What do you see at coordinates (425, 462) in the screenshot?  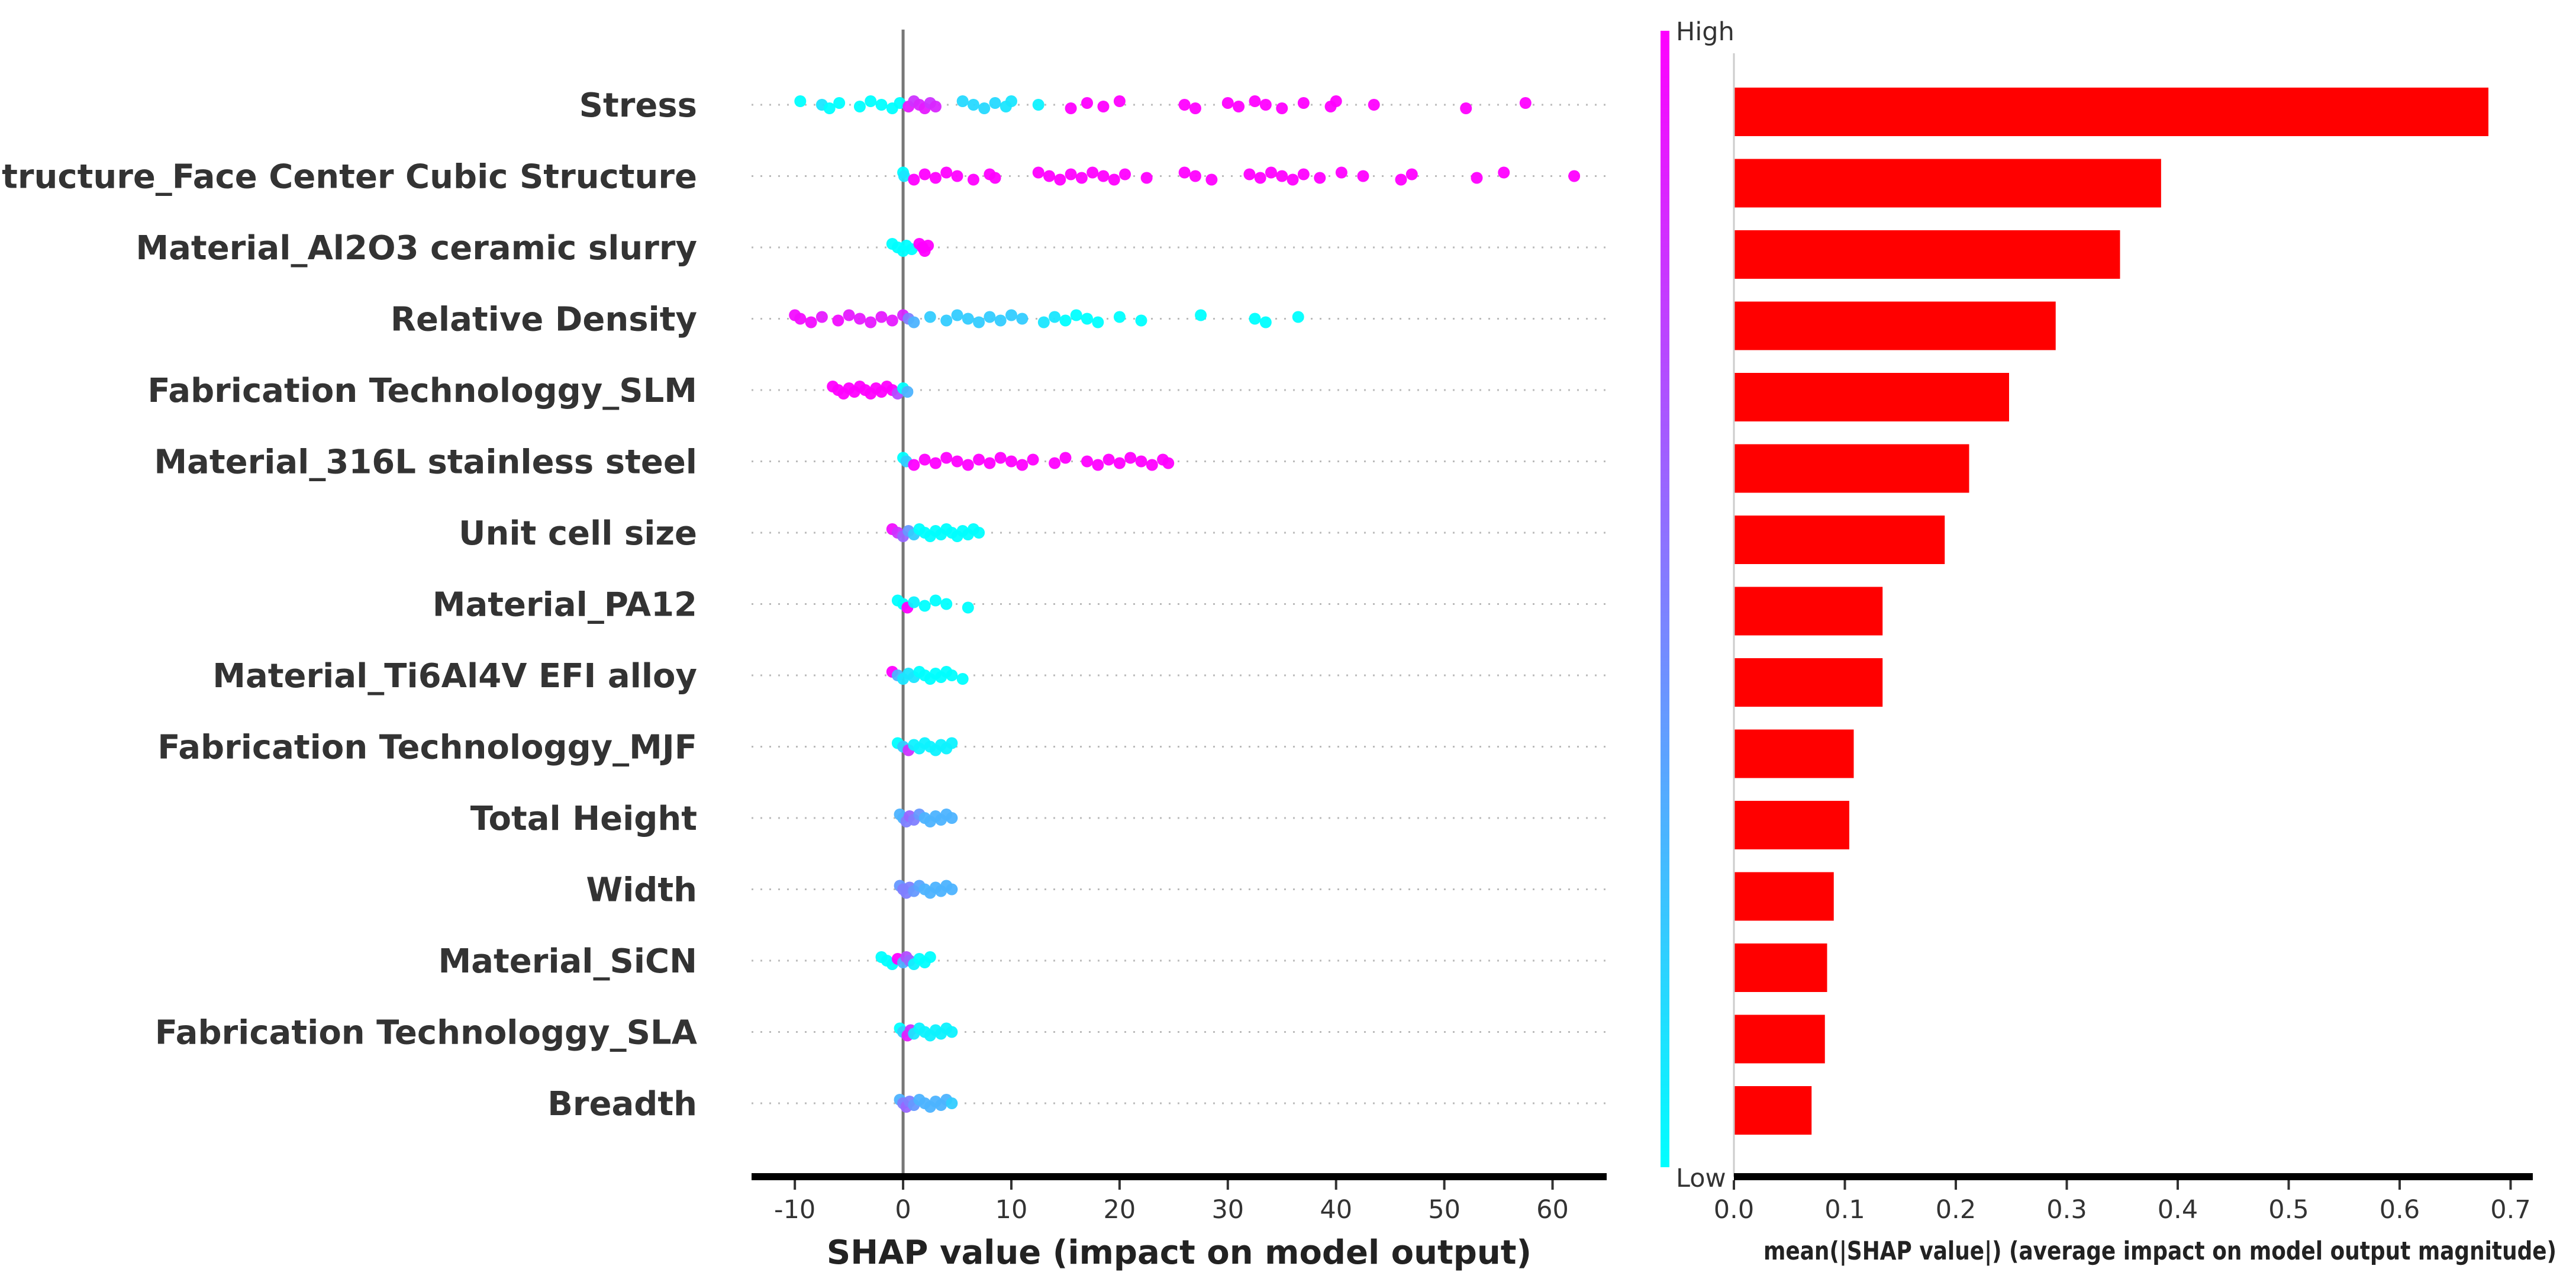 I see `feature-label: Material_316L stainless steel` at bounding box center [425, 462].